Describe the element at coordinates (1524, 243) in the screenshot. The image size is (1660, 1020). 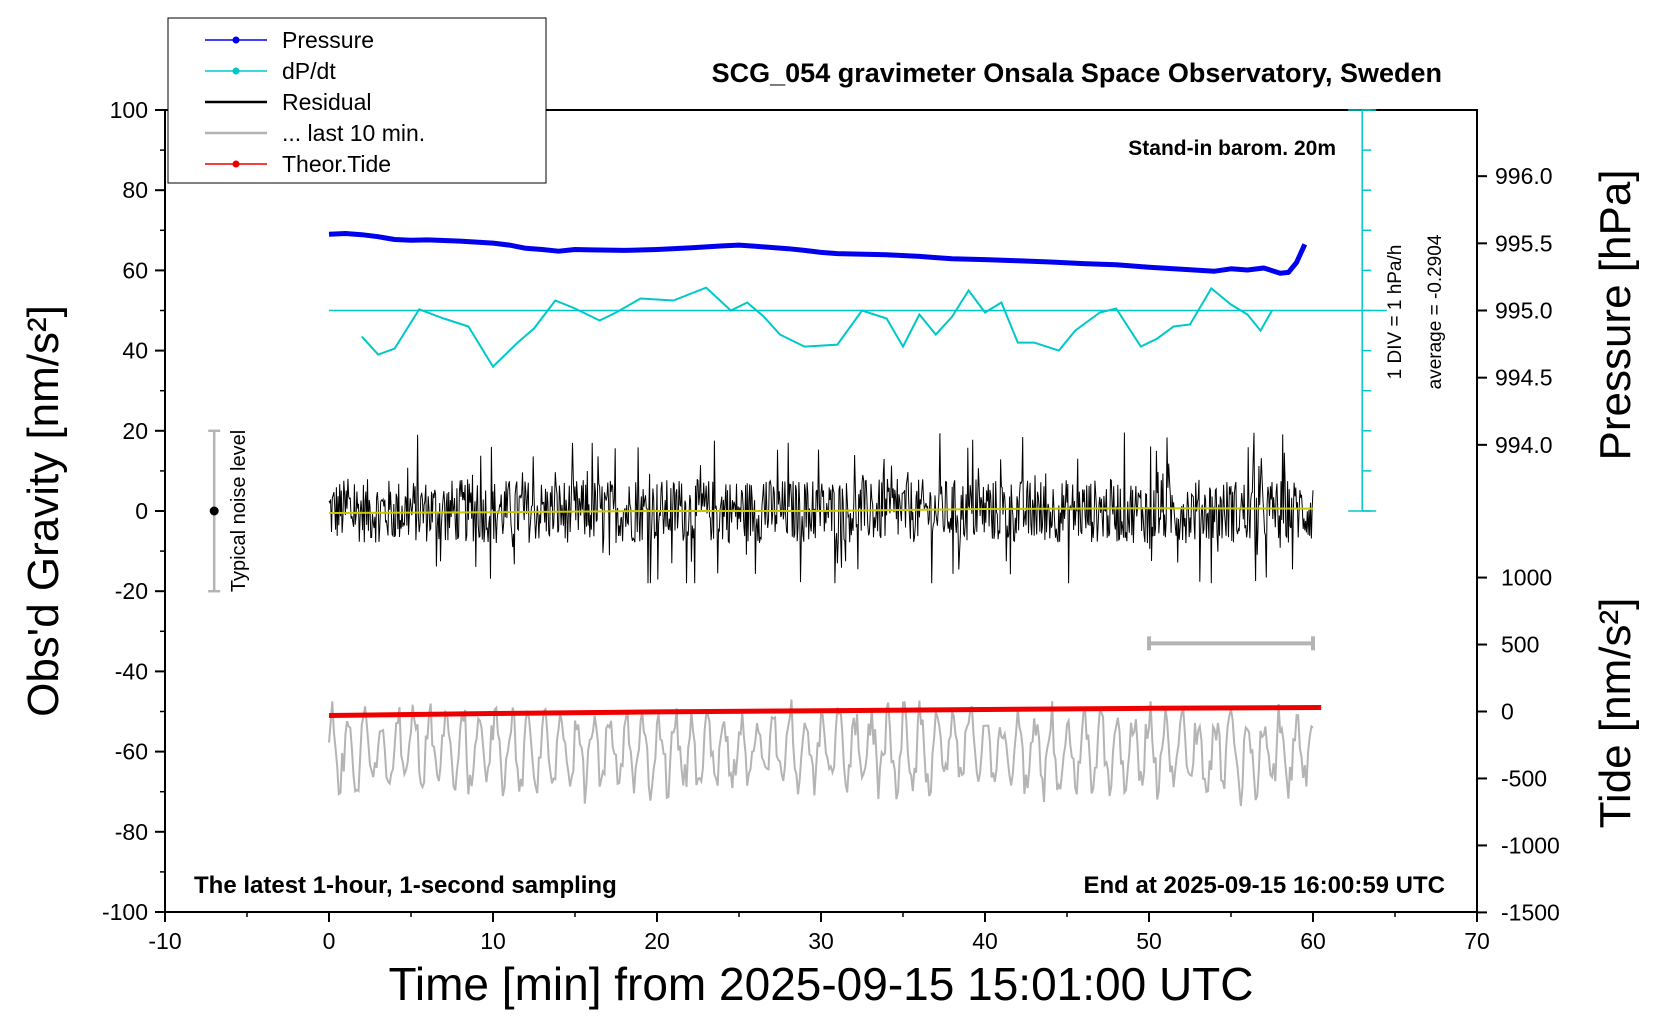
I see `pressure-tick-label: 995.5` at that location.